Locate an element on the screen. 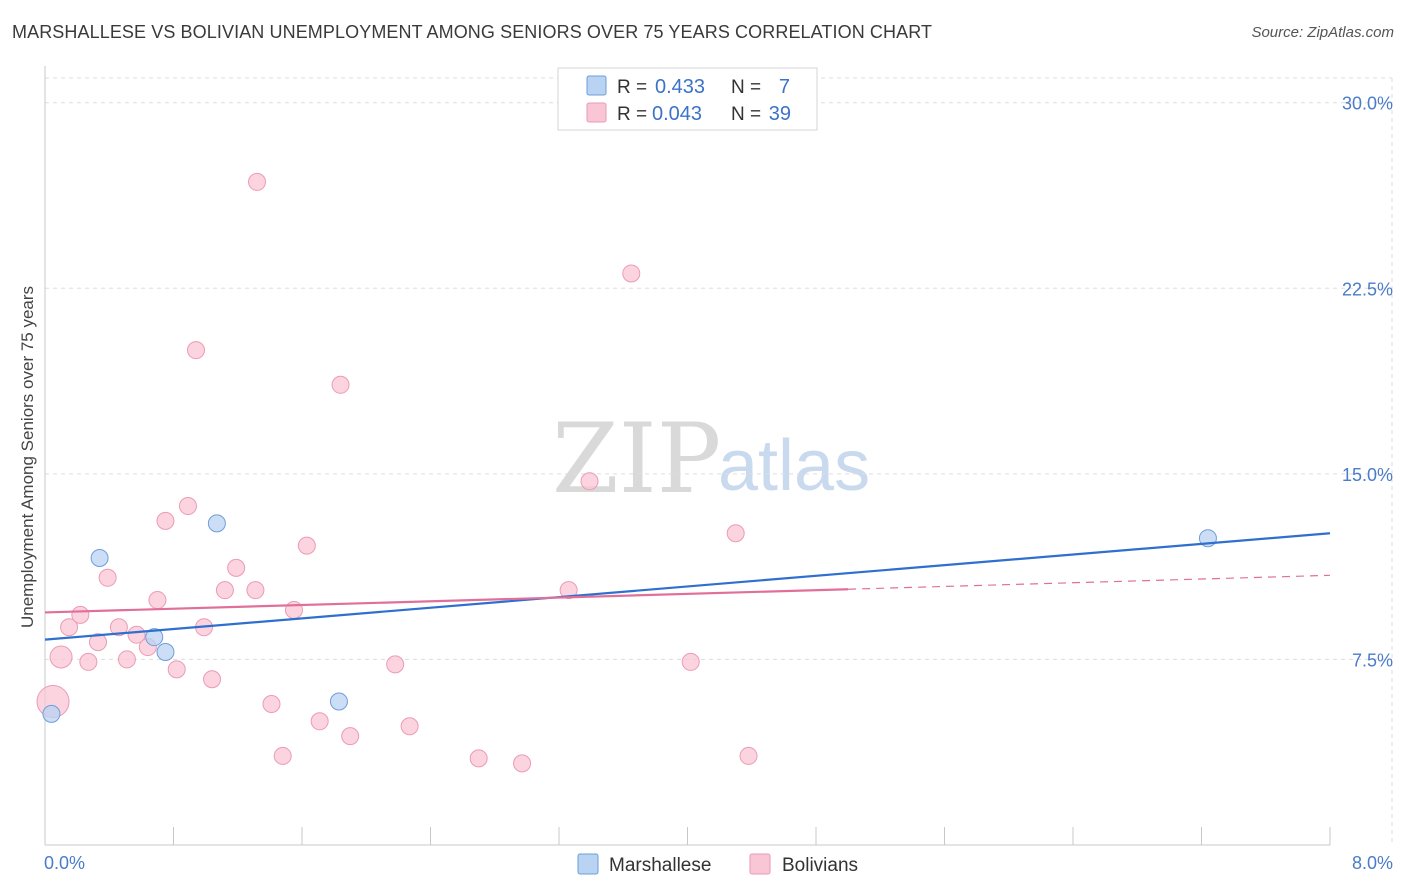  watermark-zip: ZIP is located at coordinates (636, 459).